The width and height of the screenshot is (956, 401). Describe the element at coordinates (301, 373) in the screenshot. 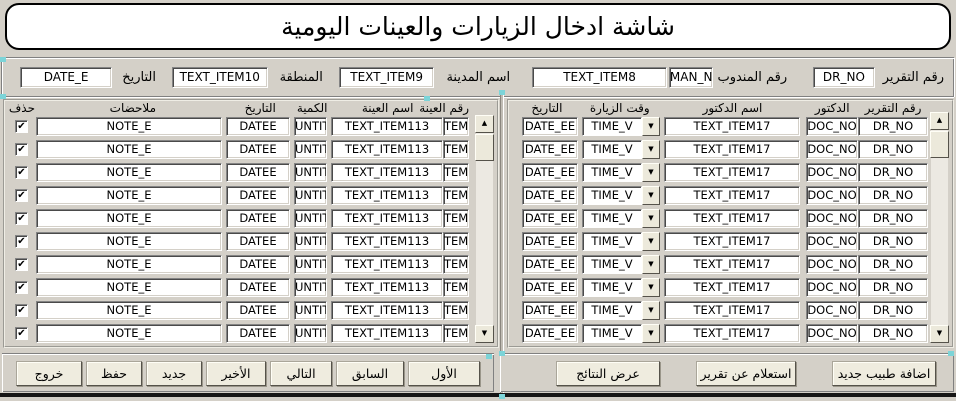

I see `next-record-button: التالي` at that location.